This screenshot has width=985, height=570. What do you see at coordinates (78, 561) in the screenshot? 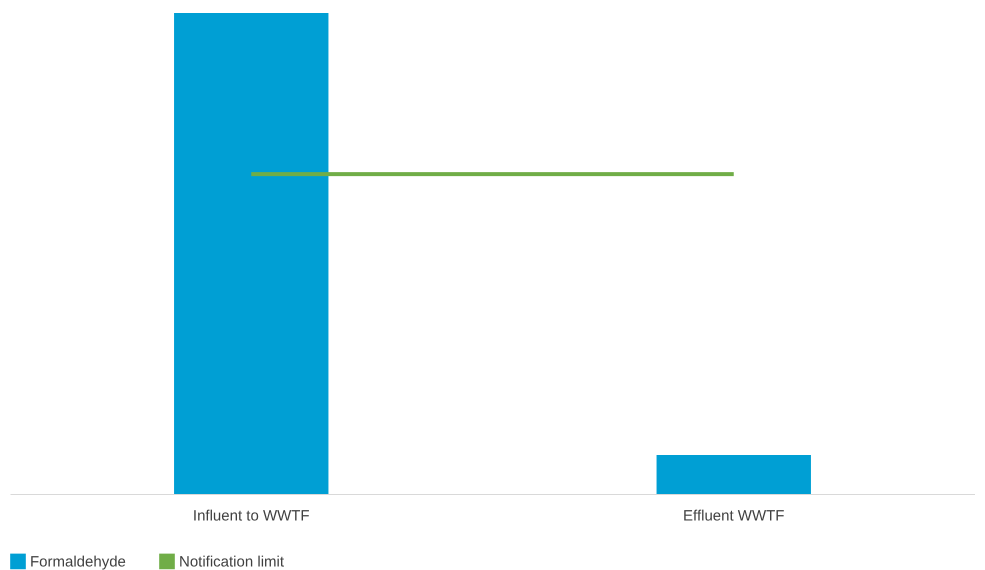
I see `legend-label: Formaldehyde` at bounding box center [78, 561].